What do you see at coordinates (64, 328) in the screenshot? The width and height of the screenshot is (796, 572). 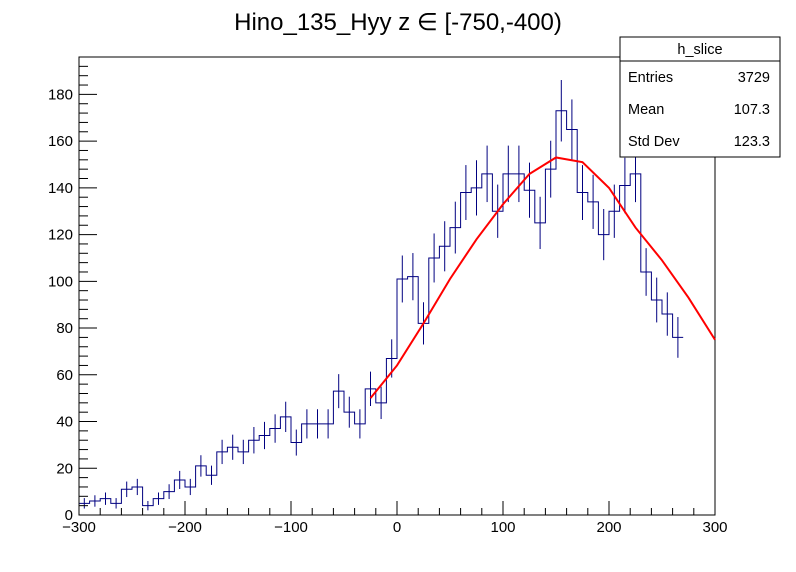 I see `y-tick-label: 80` at bounding box center [64, 328].